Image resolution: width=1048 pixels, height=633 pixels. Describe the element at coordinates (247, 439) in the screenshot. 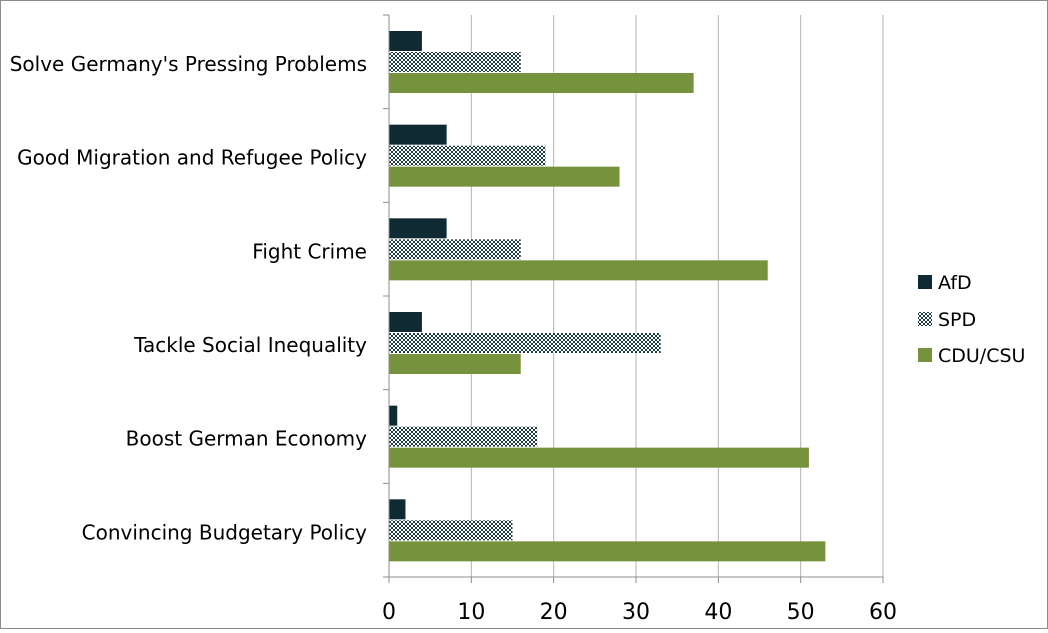

I see `category-label: Boost German Economy` at that location.